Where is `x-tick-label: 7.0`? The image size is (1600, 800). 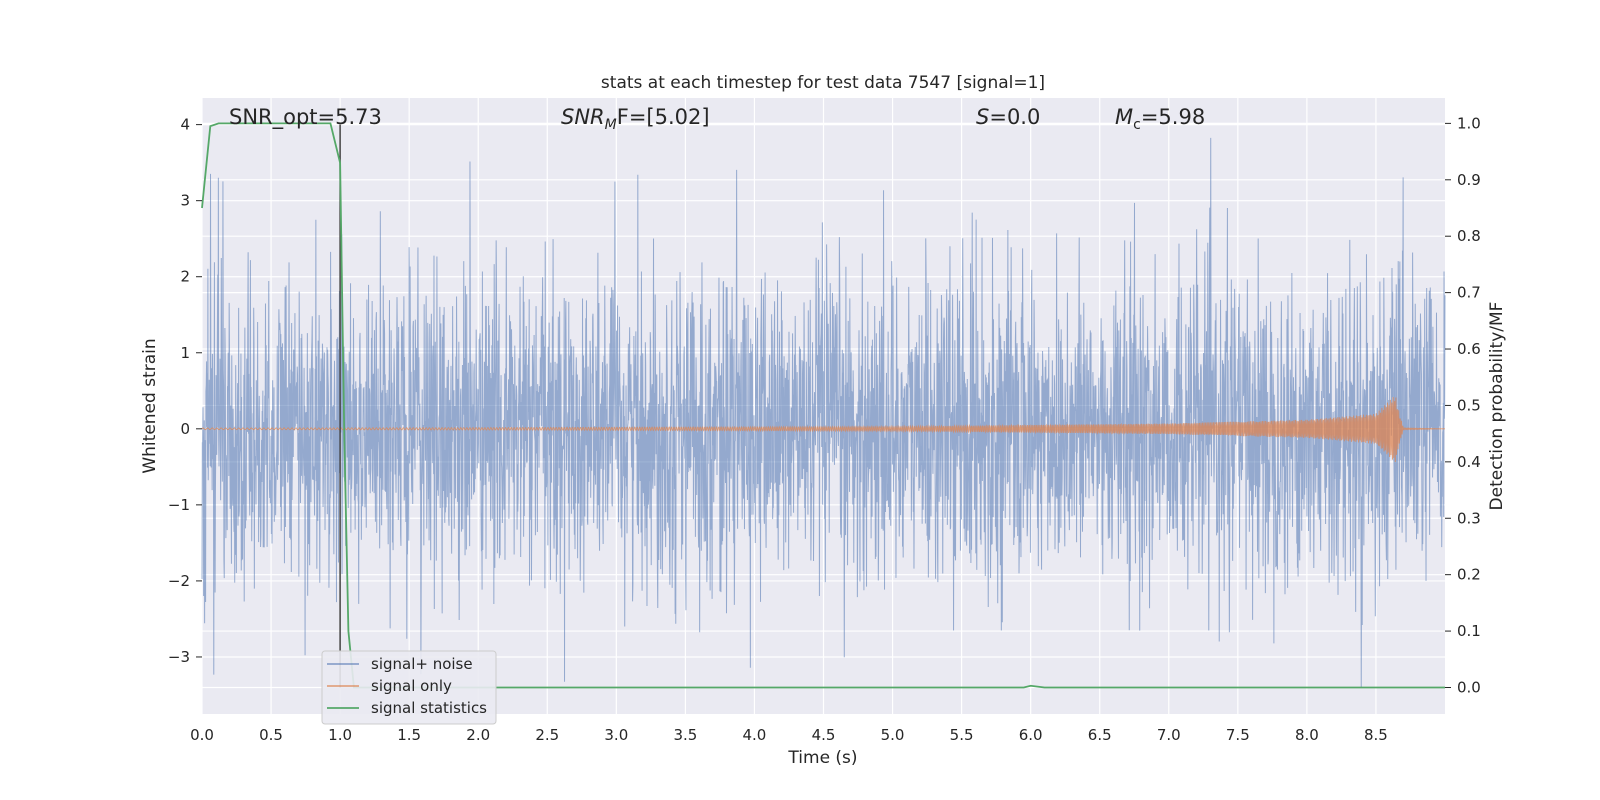 x-tick-label: 7.0 is located at coordinates (1169, 735).